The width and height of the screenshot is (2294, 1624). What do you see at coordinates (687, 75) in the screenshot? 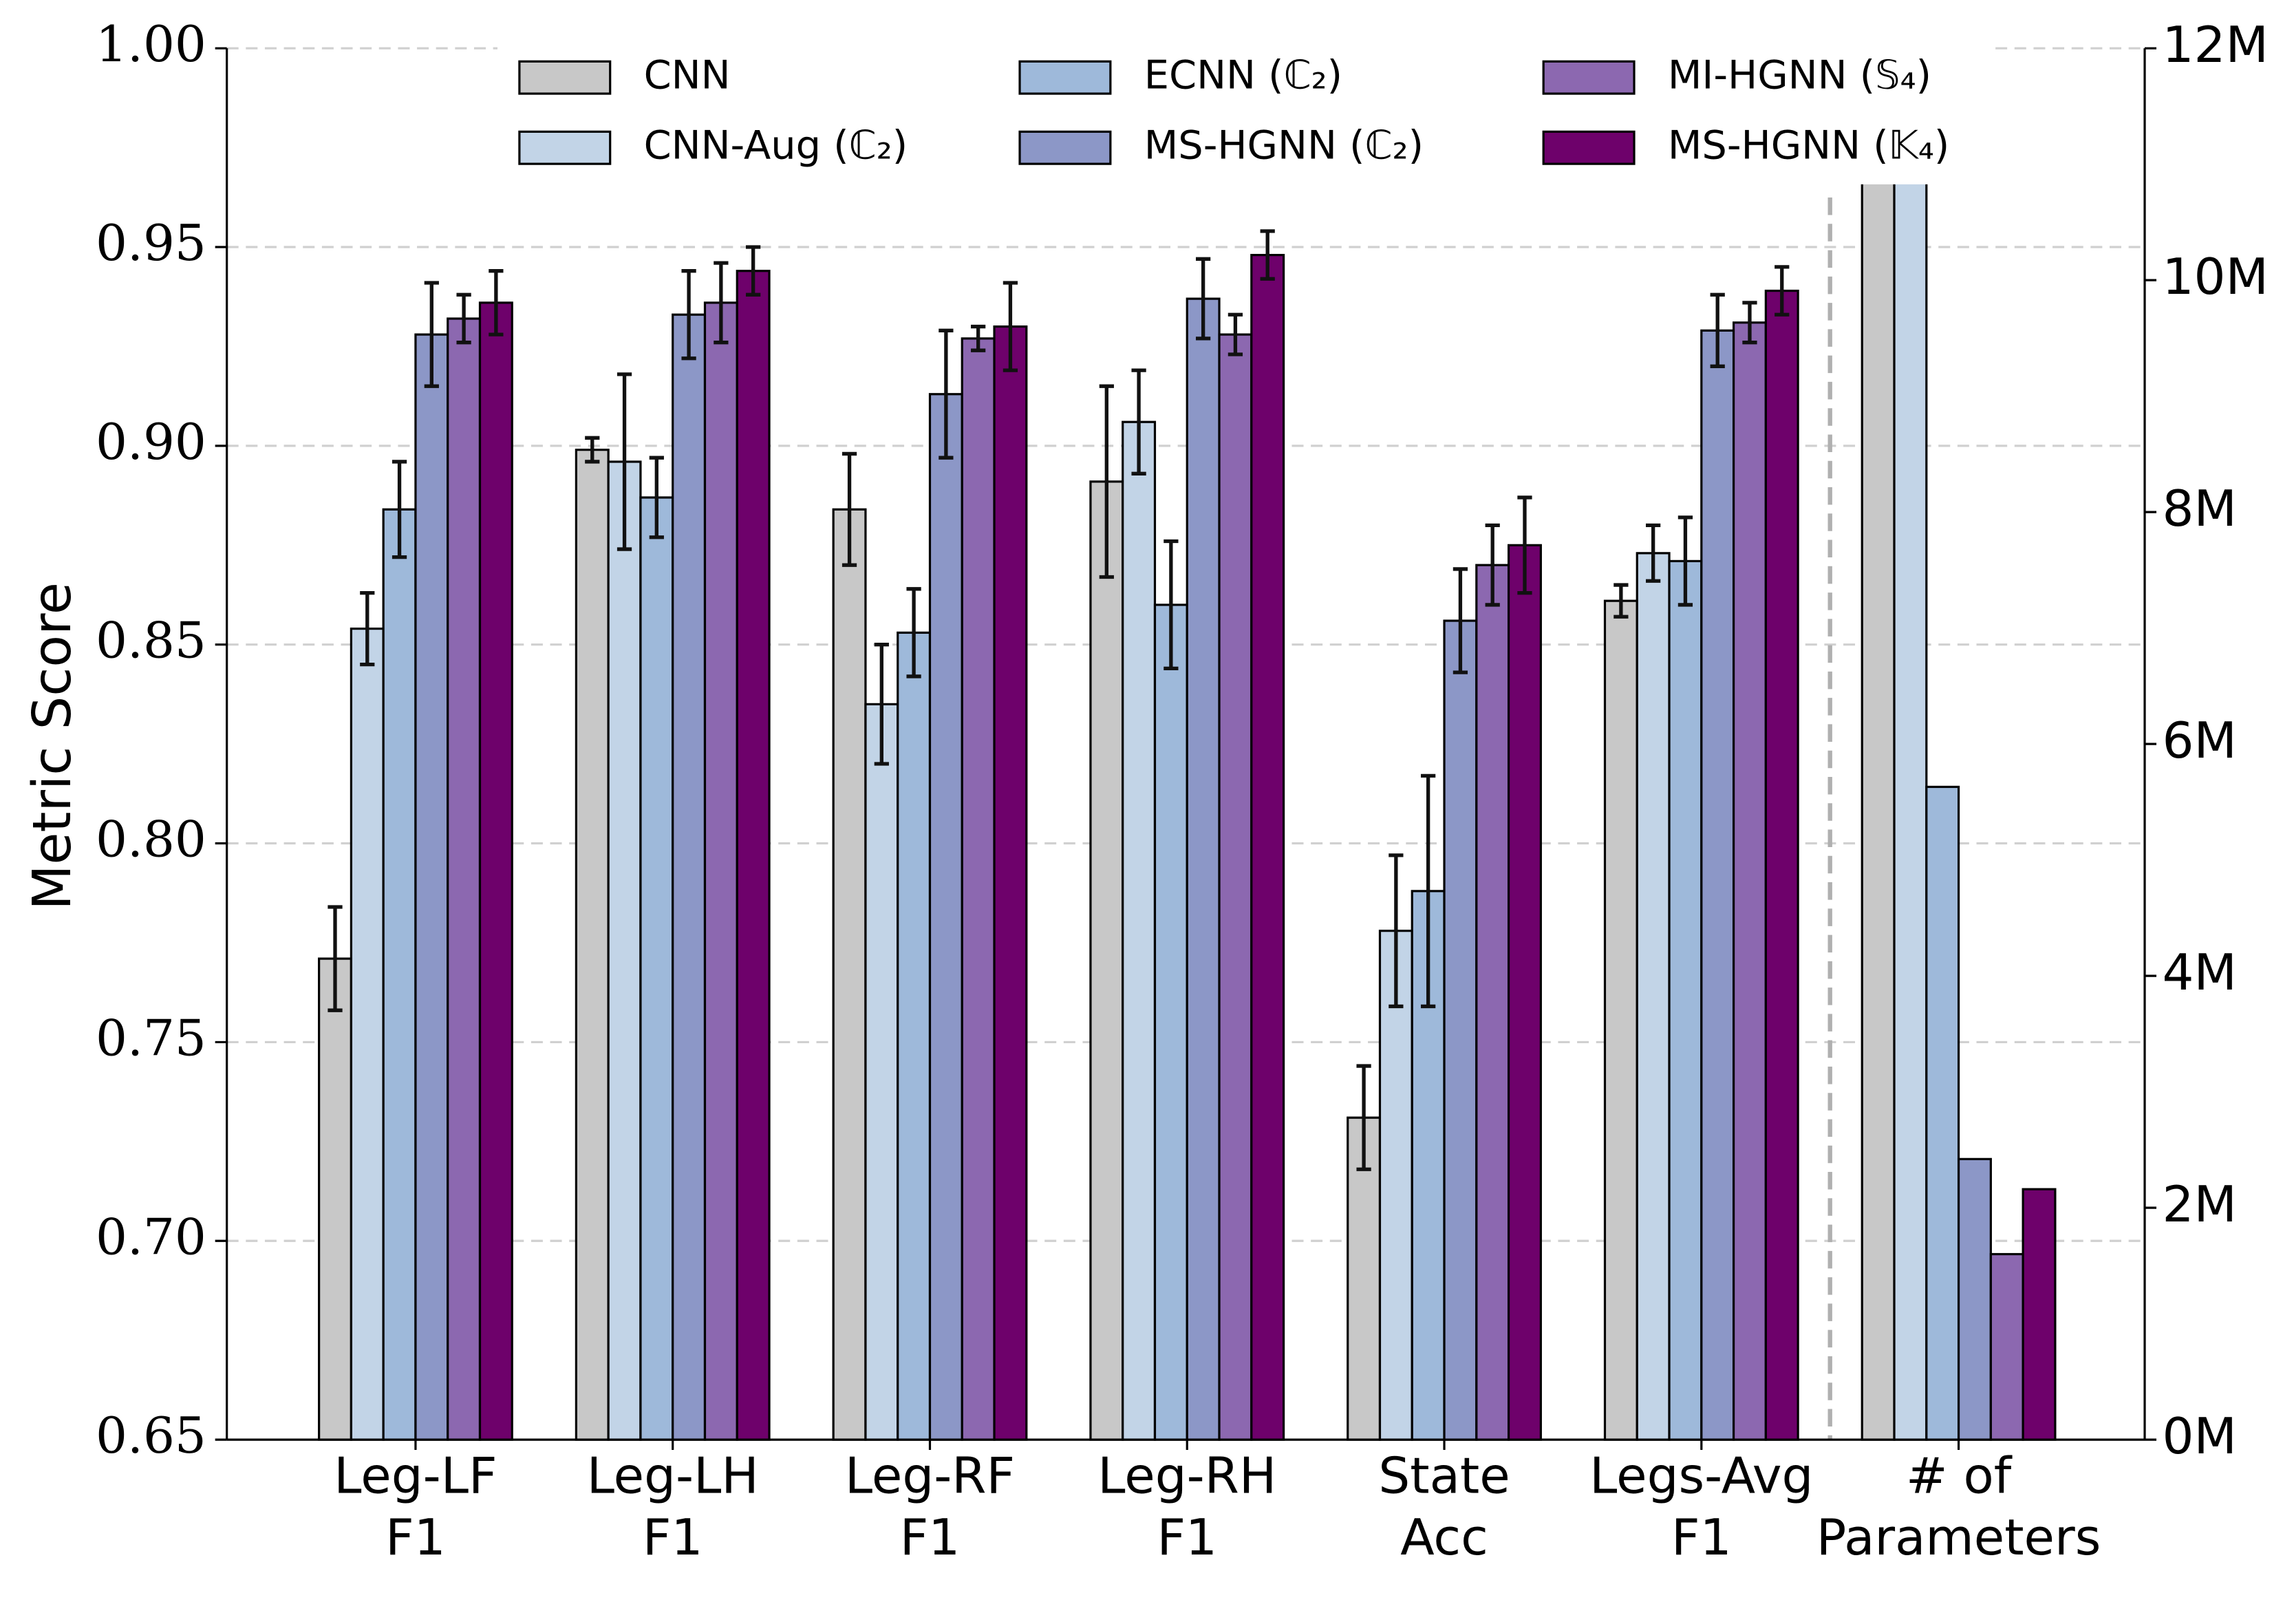
I see `legend-label: CNN` at bounding box center [687, 75].